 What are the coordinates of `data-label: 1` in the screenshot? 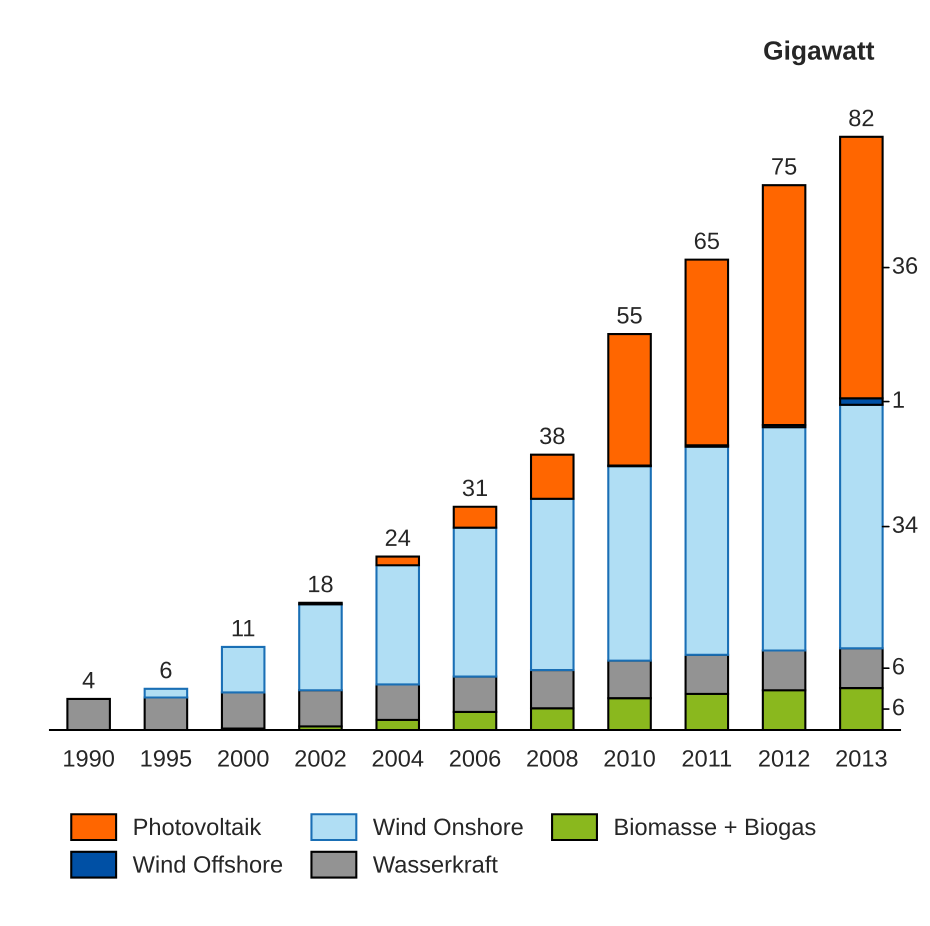 It's located at (899, 399).